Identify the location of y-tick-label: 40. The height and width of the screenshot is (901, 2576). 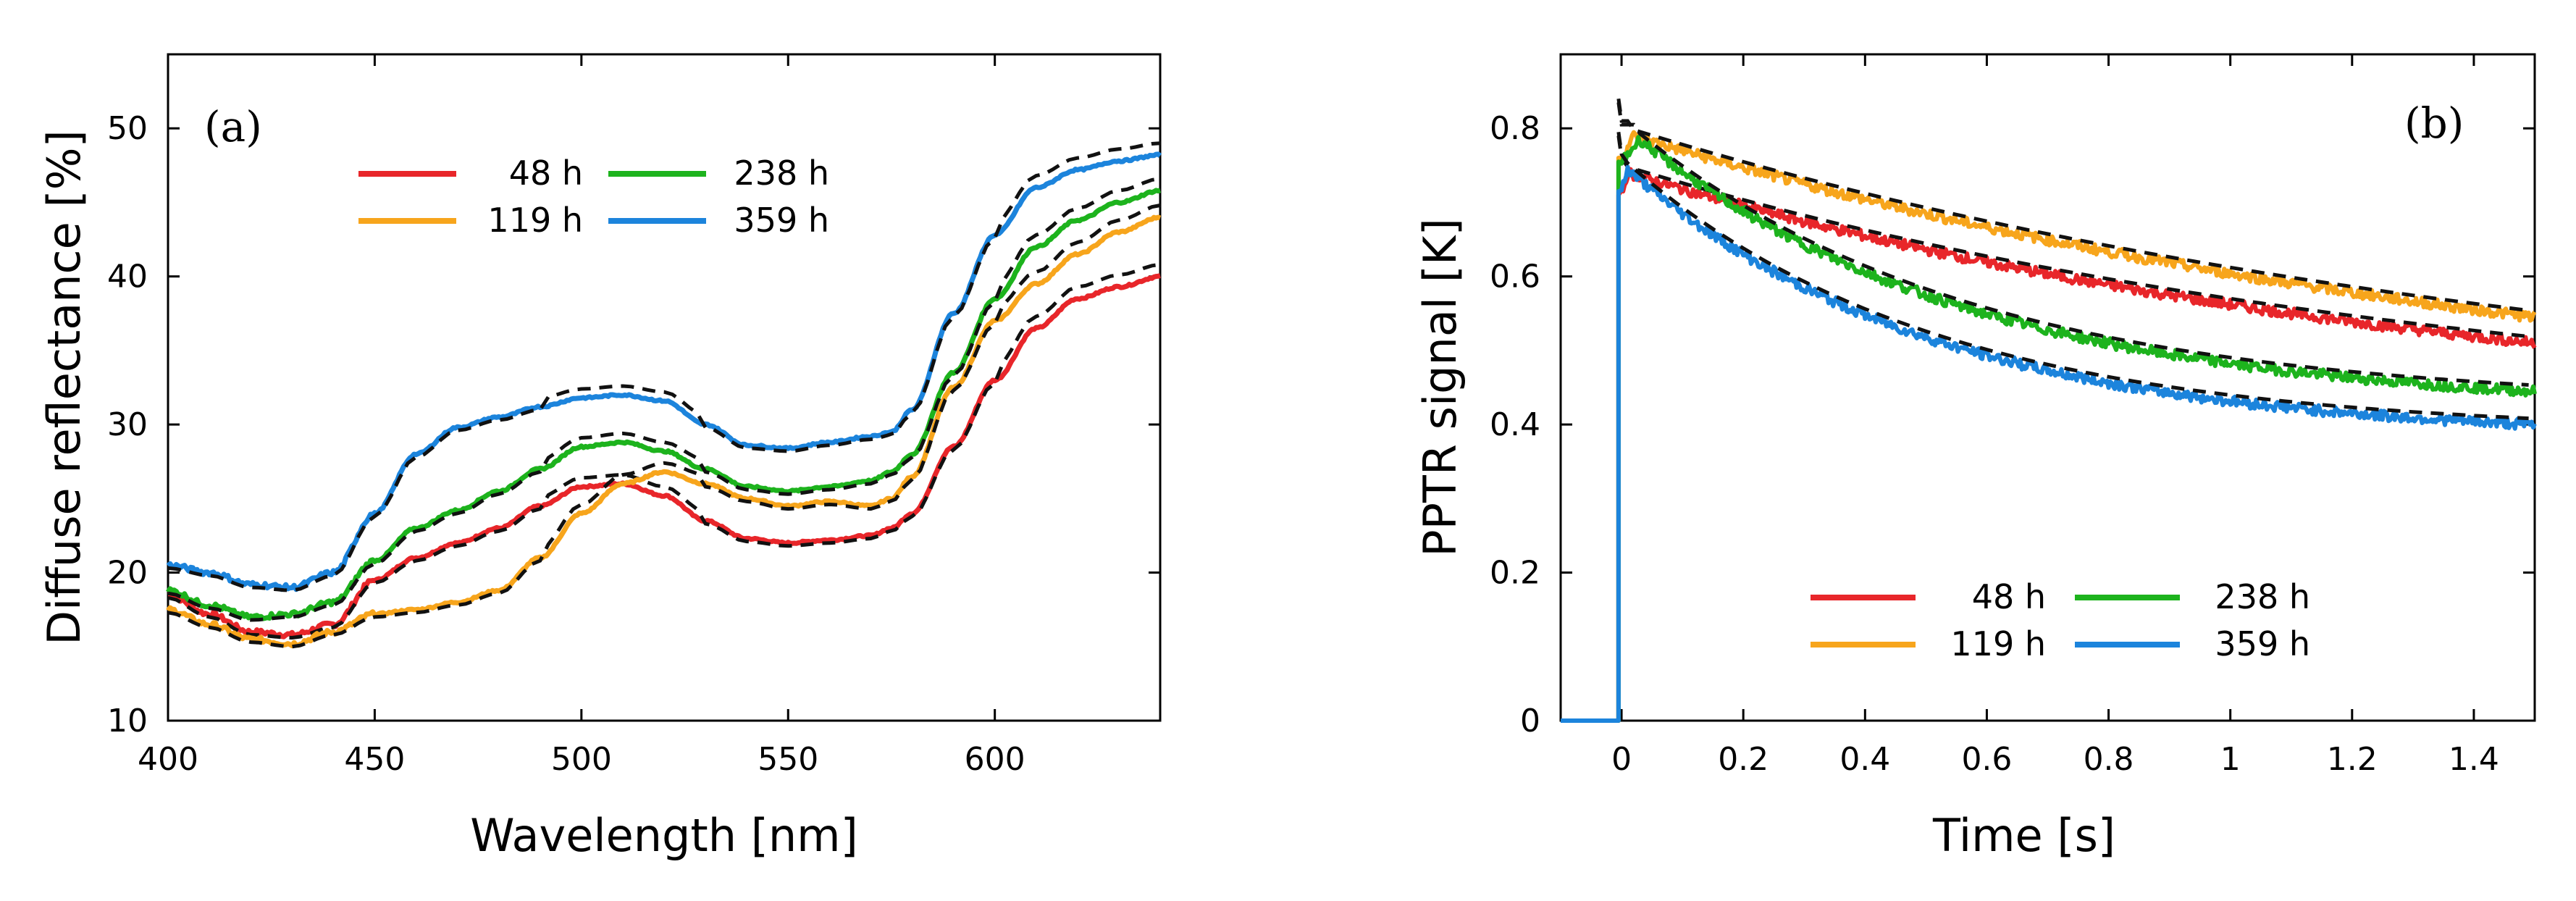
(127, 277).